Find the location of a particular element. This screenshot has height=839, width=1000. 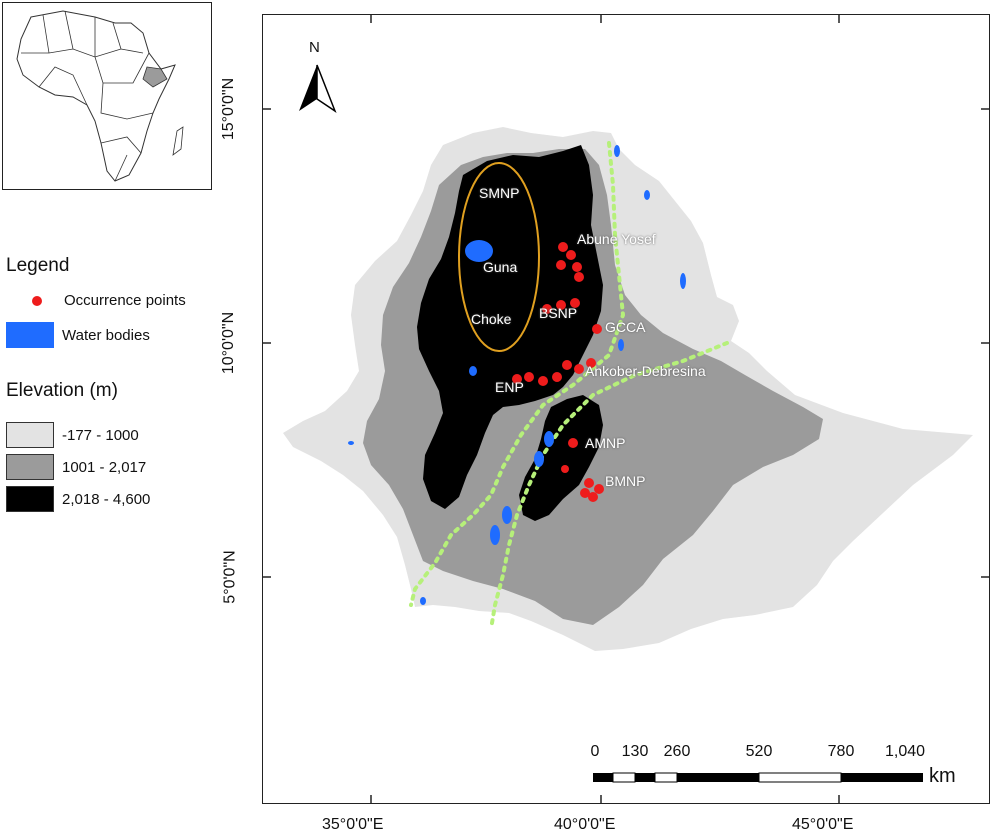

water-label: Water bodies is located at coordinates (106, 335).